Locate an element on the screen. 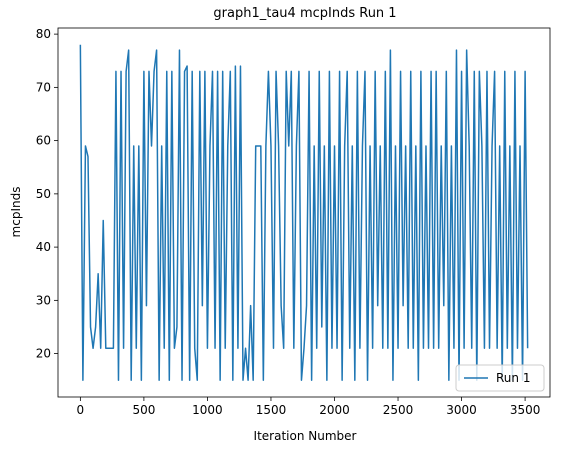  x-axis-label: Iteration Number is located at coordinates (305, 436).